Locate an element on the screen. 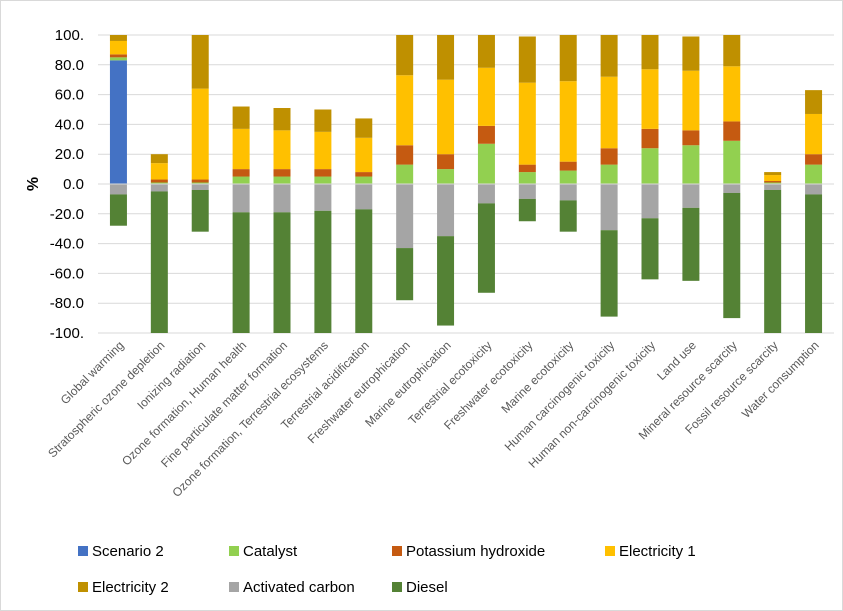 The height and width of the screenshot is (611, 843). y-tick-label: -80.0 is located at coordinates (67, 303).